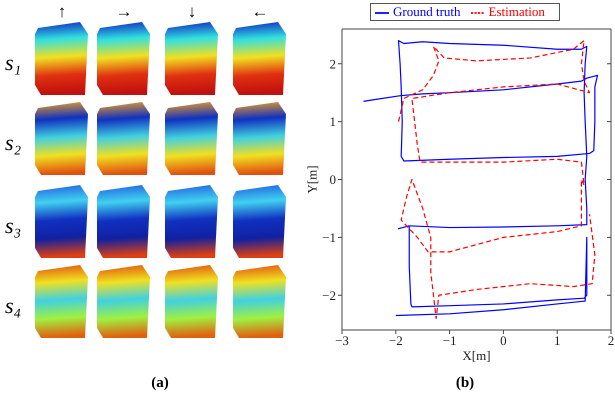 Image resolution: width=615 pixels, height=401 pixels. What do you see at coordinates (503, 340) in the screenshot?
I see `x-tick-label: 0` at bounding box center [503, 340].